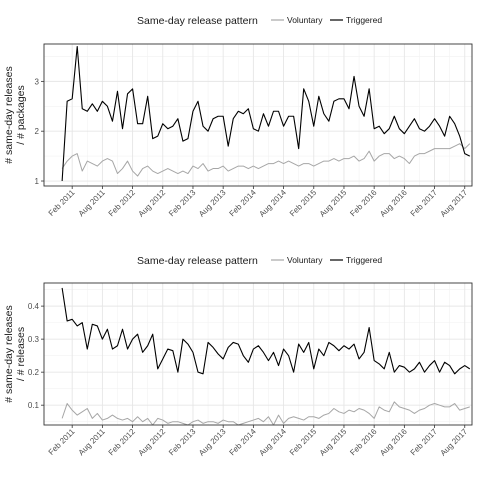  Describe the element at coordinates (37, 131) in the screenshot. I see `y-tick-label: 2` at that location.